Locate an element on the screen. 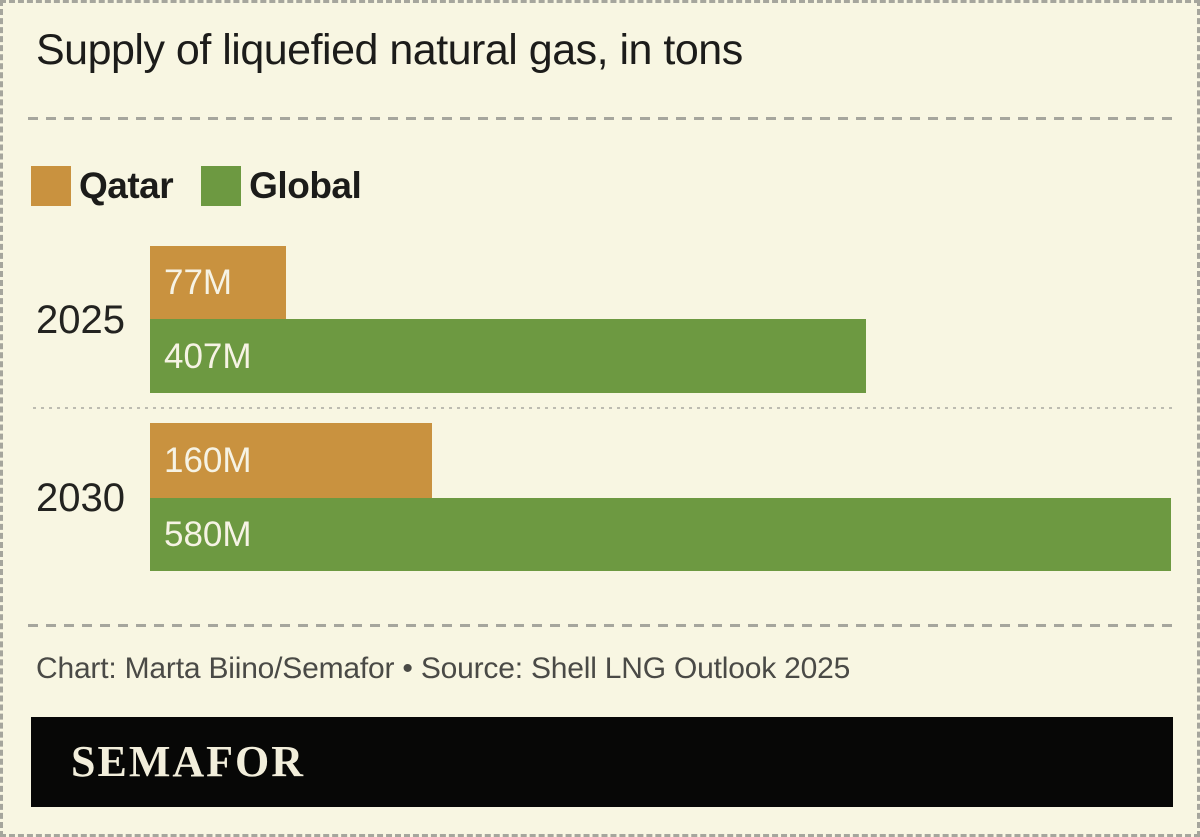 The image size is (1200, 837). legend: Qatar Global is located at coordinates (196, 186).